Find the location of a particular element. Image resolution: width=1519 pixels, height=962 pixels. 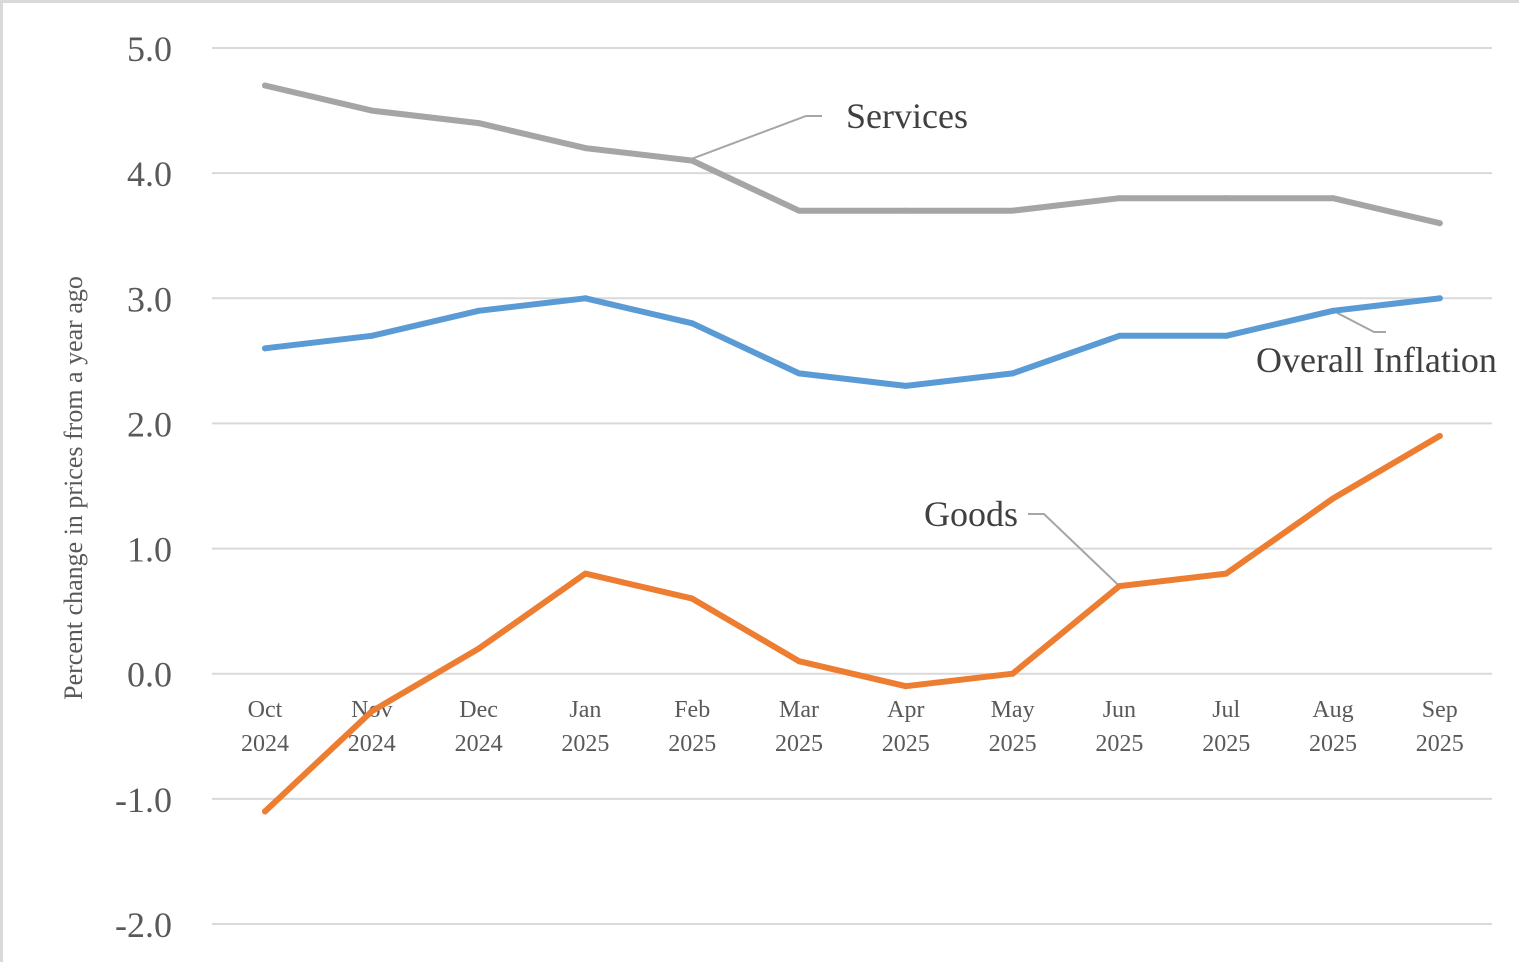

series-line-overall-inflation is located at coordinates (852, 342).